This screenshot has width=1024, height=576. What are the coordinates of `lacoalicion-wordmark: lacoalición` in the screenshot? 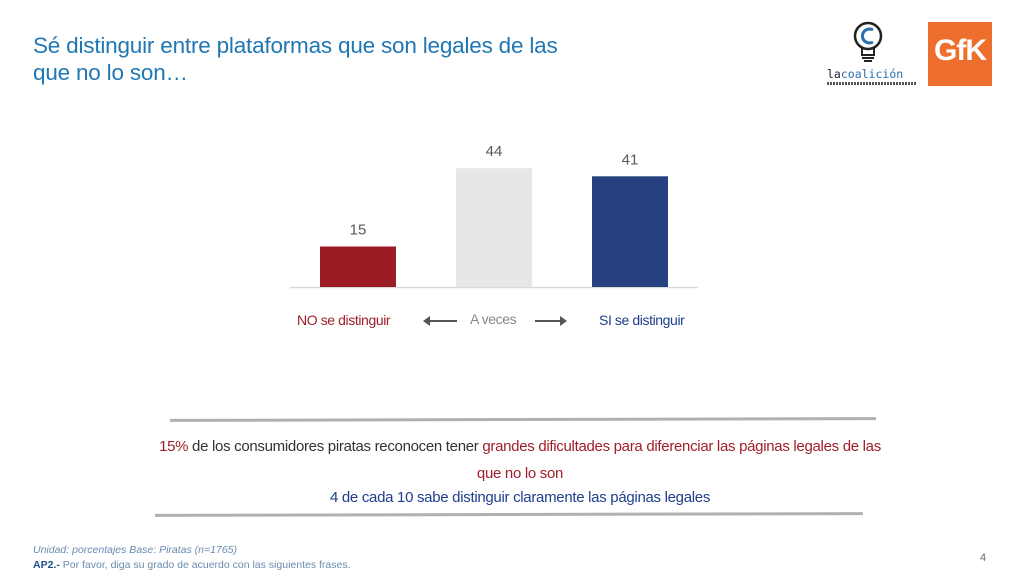 It's located at (865, 74).